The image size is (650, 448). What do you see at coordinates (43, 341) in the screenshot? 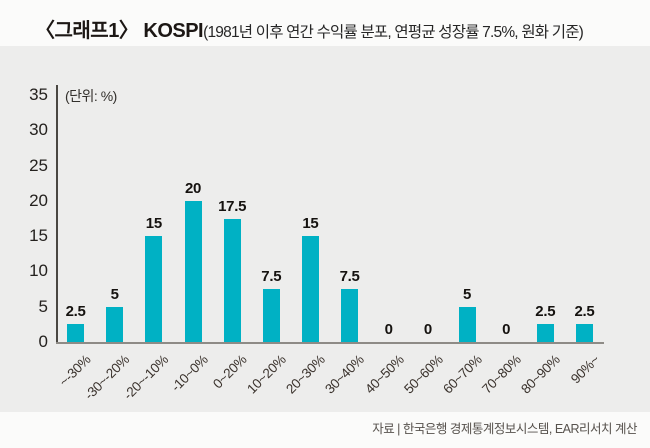
I see `y-tick-label: 0` at bounding box center [43, 341].